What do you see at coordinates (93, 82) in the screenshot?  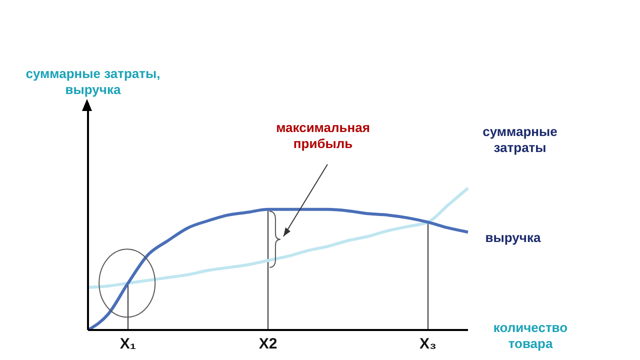 I see `text: суммарные затраты, выручка` at bounding box center [93, 82].